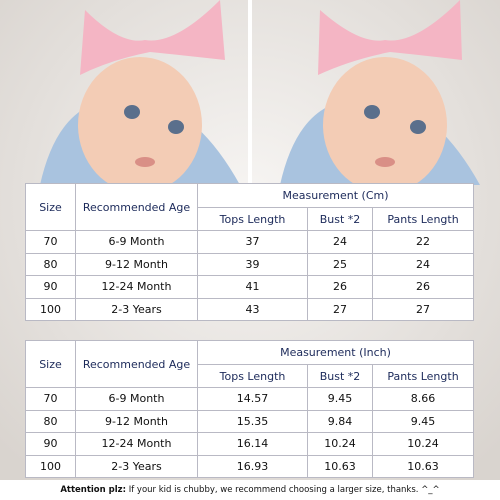 This screenshot has height=500, width=500. I want to click on cell: 43, so click(252, 309).